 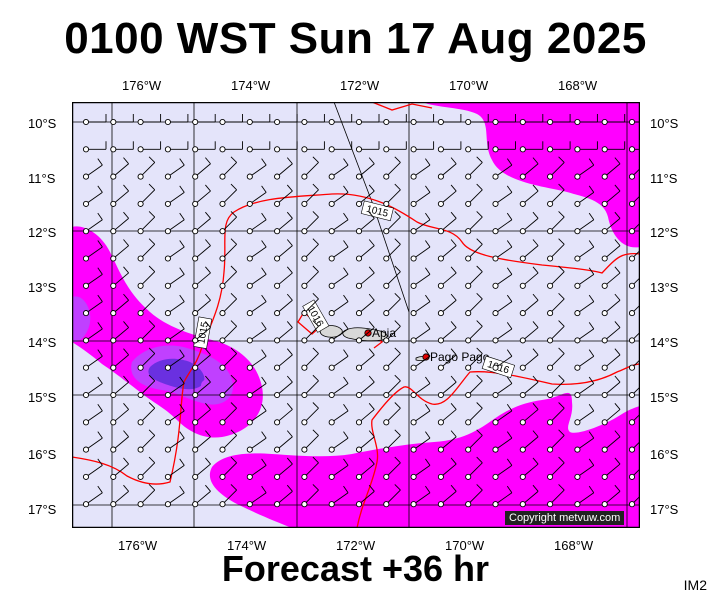 I want to click on lat-label-left: 15°S, so click(x=42, y=397).